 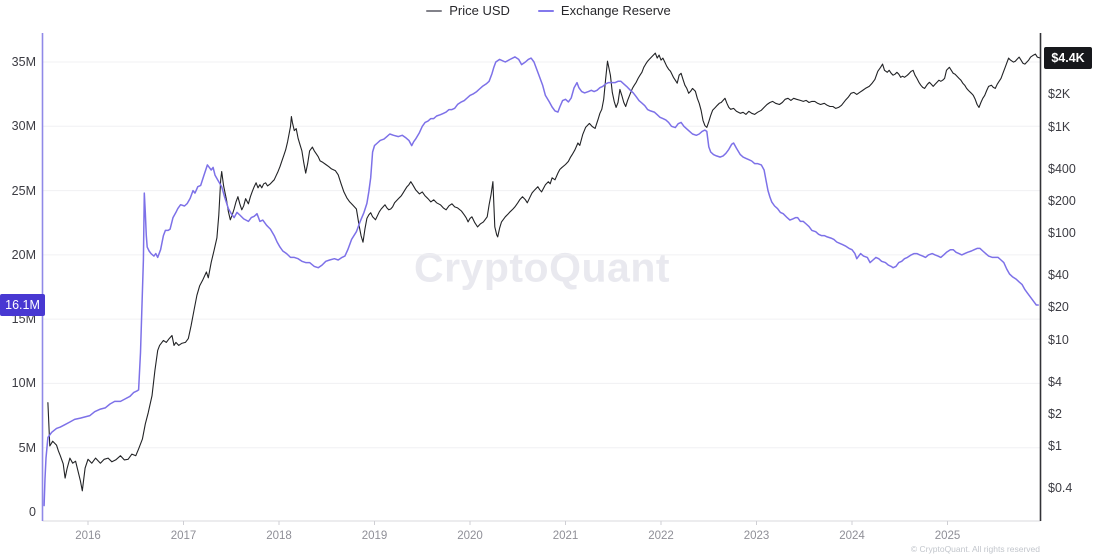 What do you see at coordinates (1055, 446) in the screenshot?
I see `y-right-tick-$1: $1` at bounding box center [1055, 446].